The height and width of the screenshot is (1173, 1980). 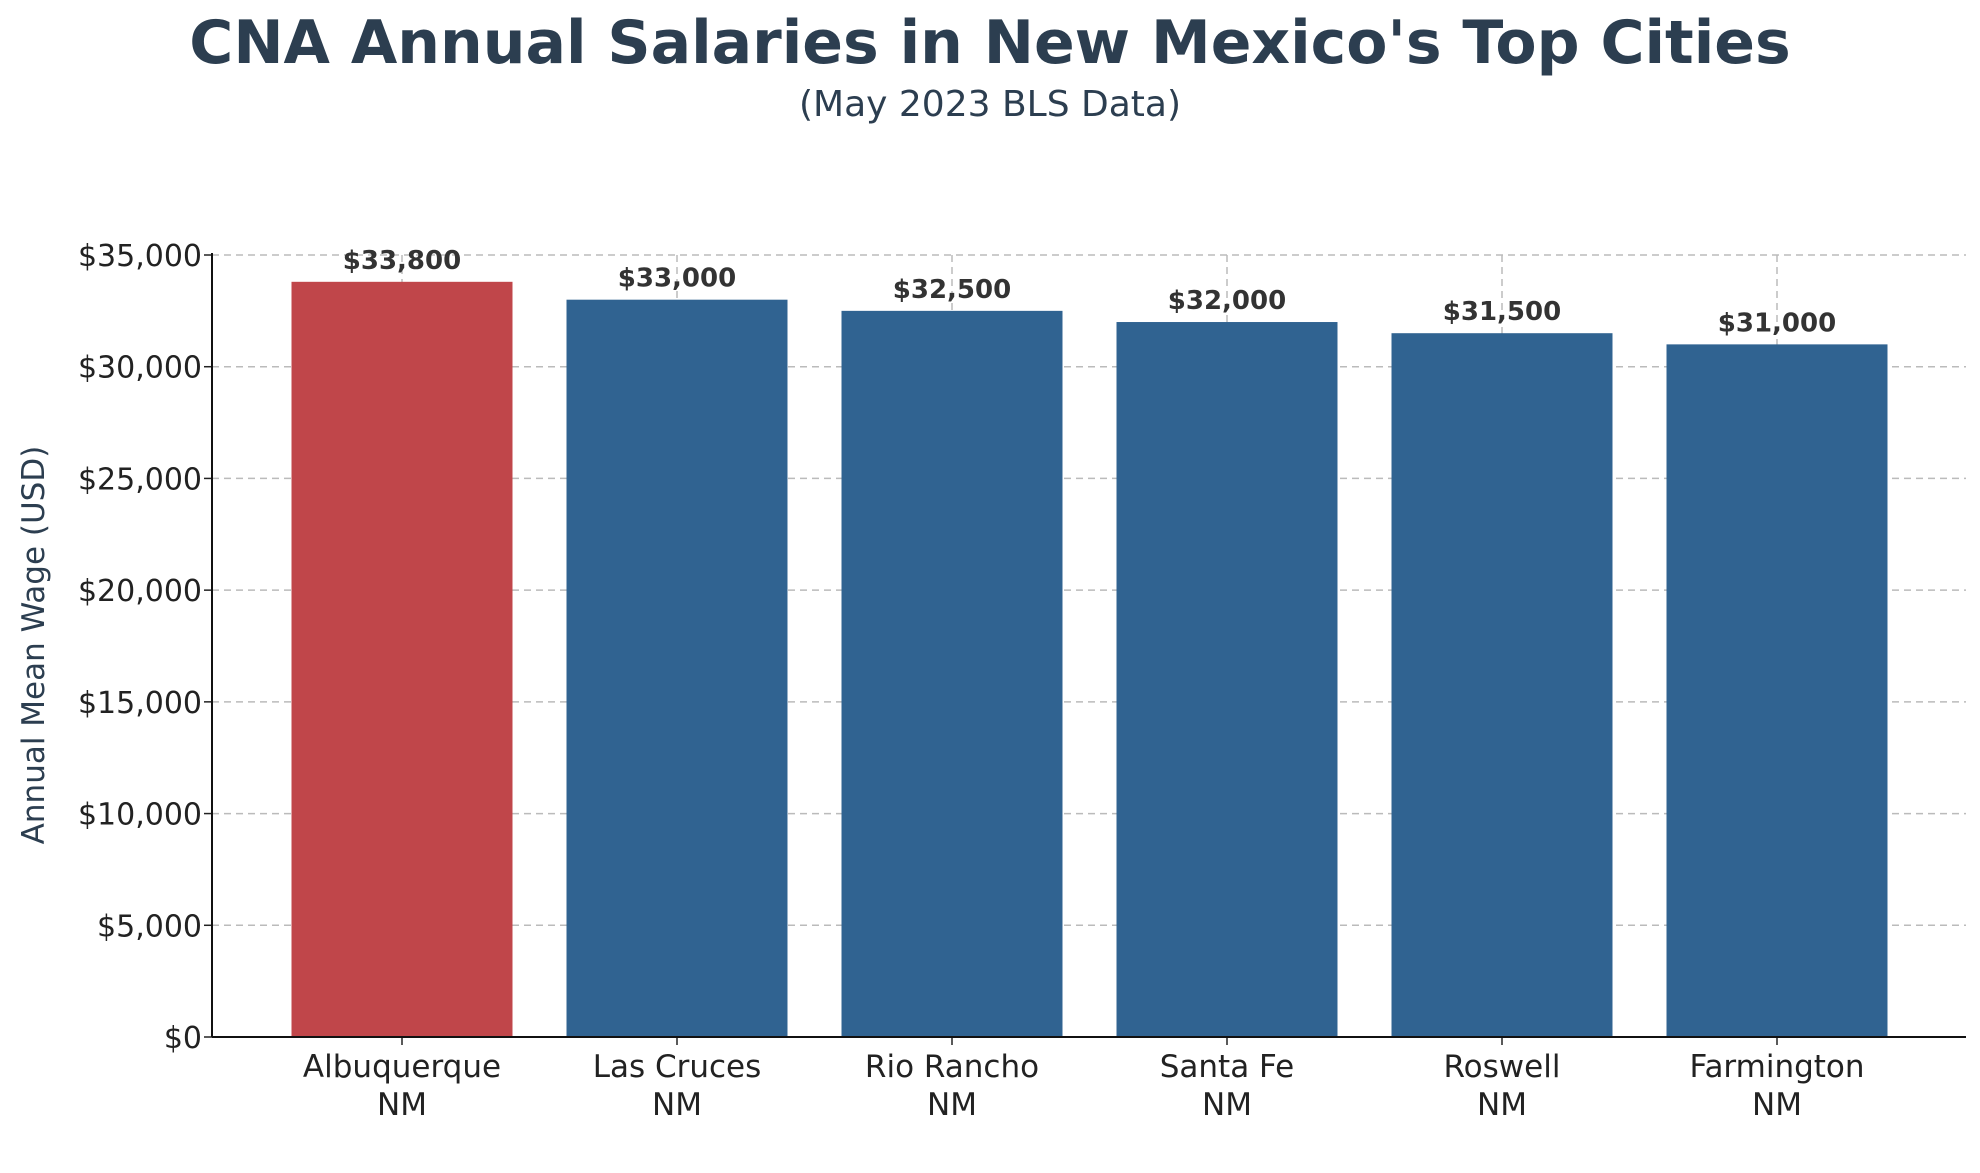 What do you see at coordinates (140, 256) in the screenshot?
I see `y-tick-label: $35,000` at bounding box center [140, 256].